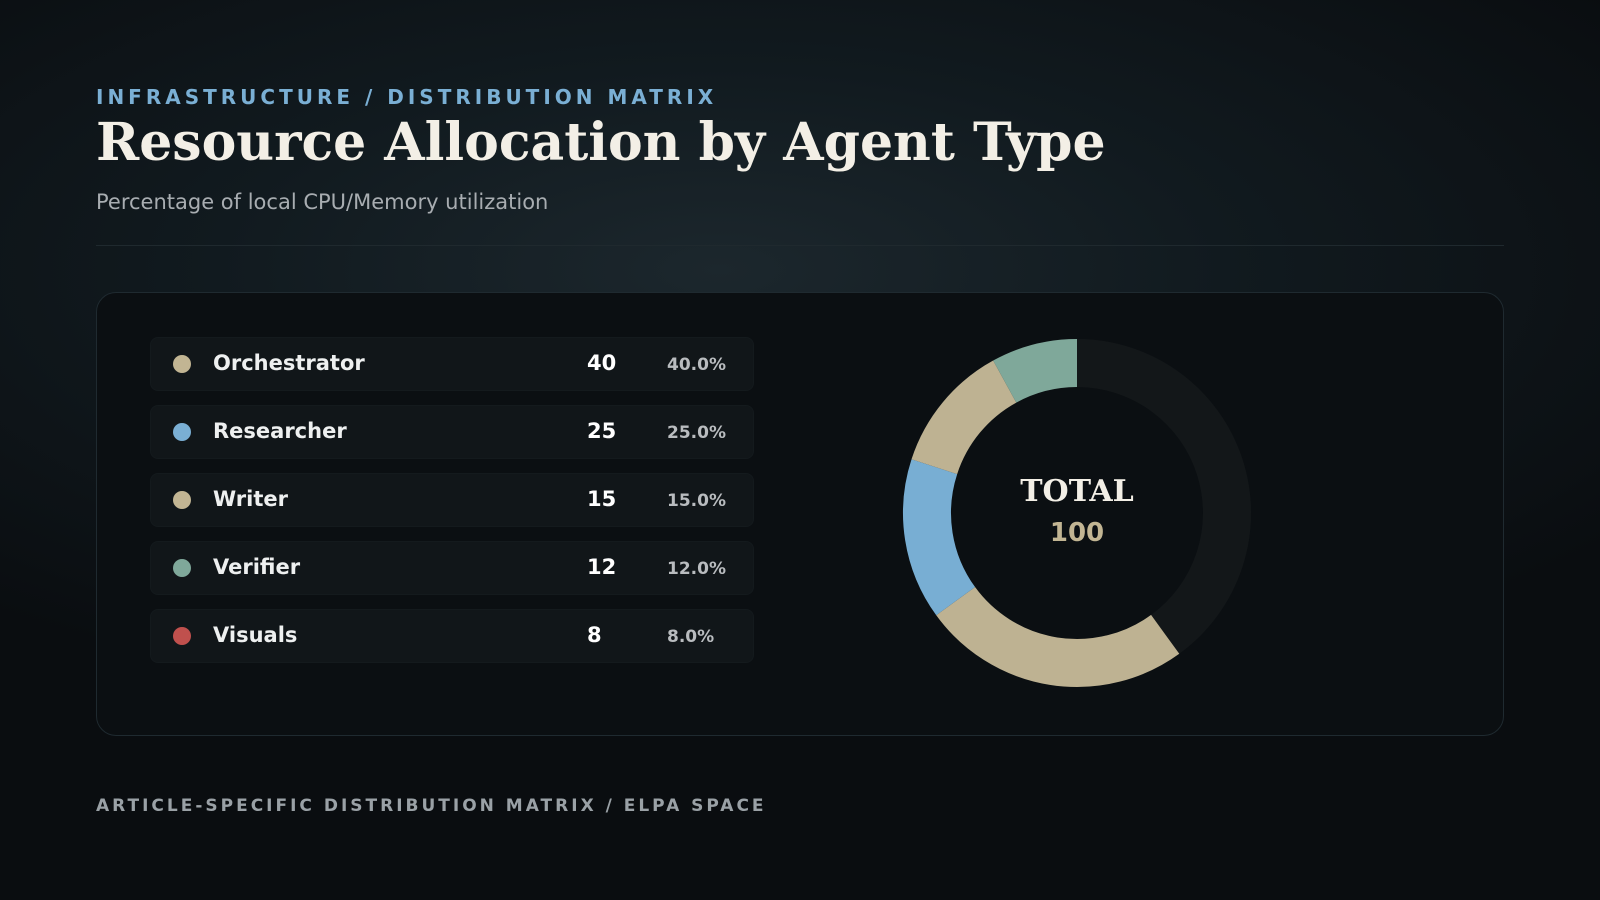  I want to click on percent-label: 15.0%, so click(696, 501).